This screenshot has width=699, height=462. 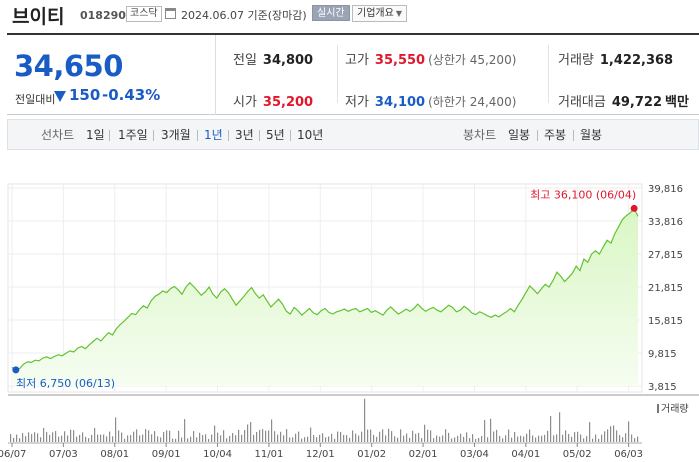 I want to click on tab-1day: 1일, so click(x=95, y=135).